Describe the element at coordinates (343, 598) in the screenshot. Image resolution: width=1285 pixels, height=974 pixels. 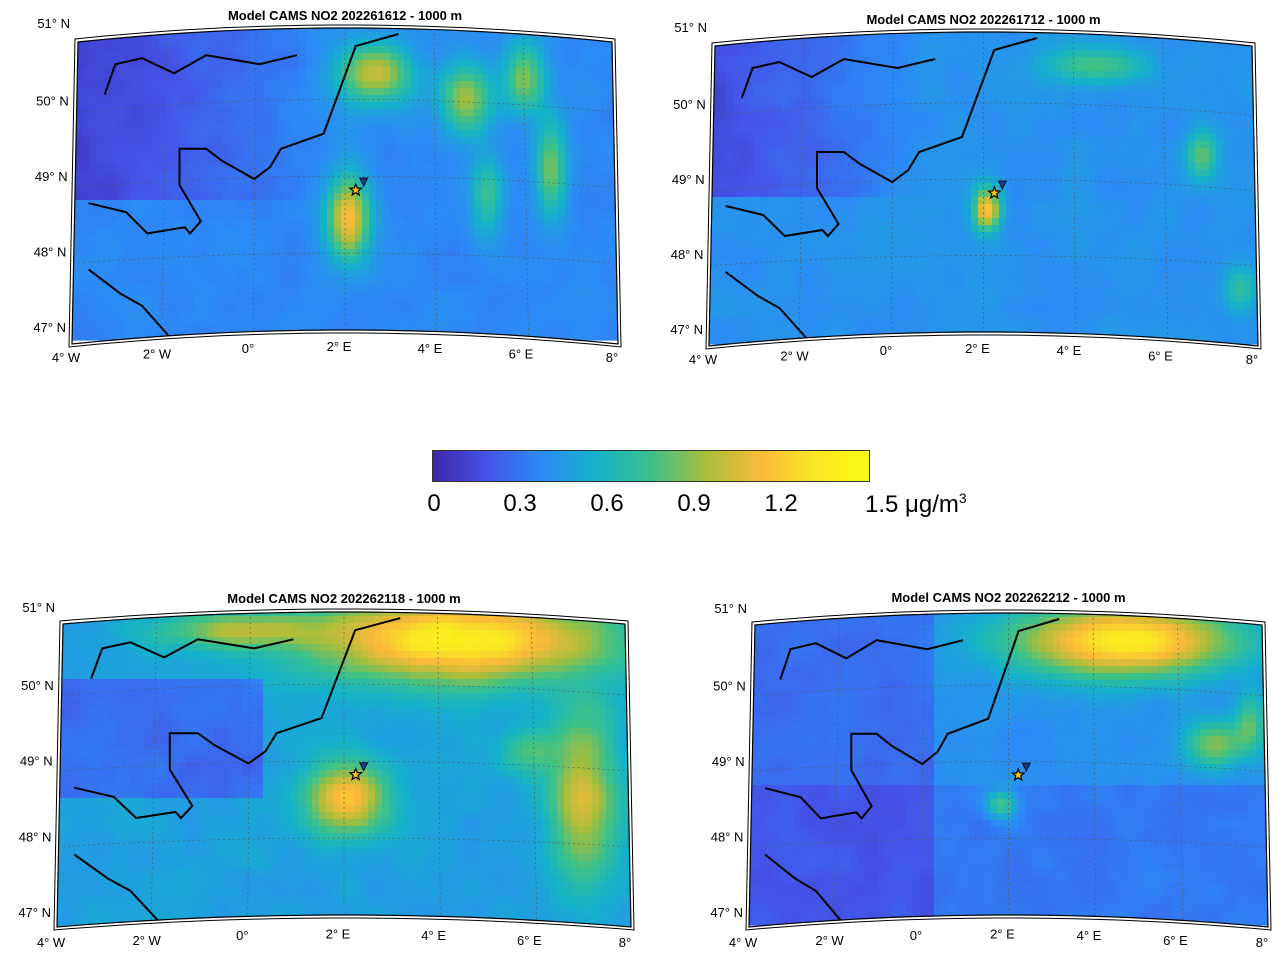
I see `map-title: Model CAMS NO2 202262118 - 1000 m` at that location.